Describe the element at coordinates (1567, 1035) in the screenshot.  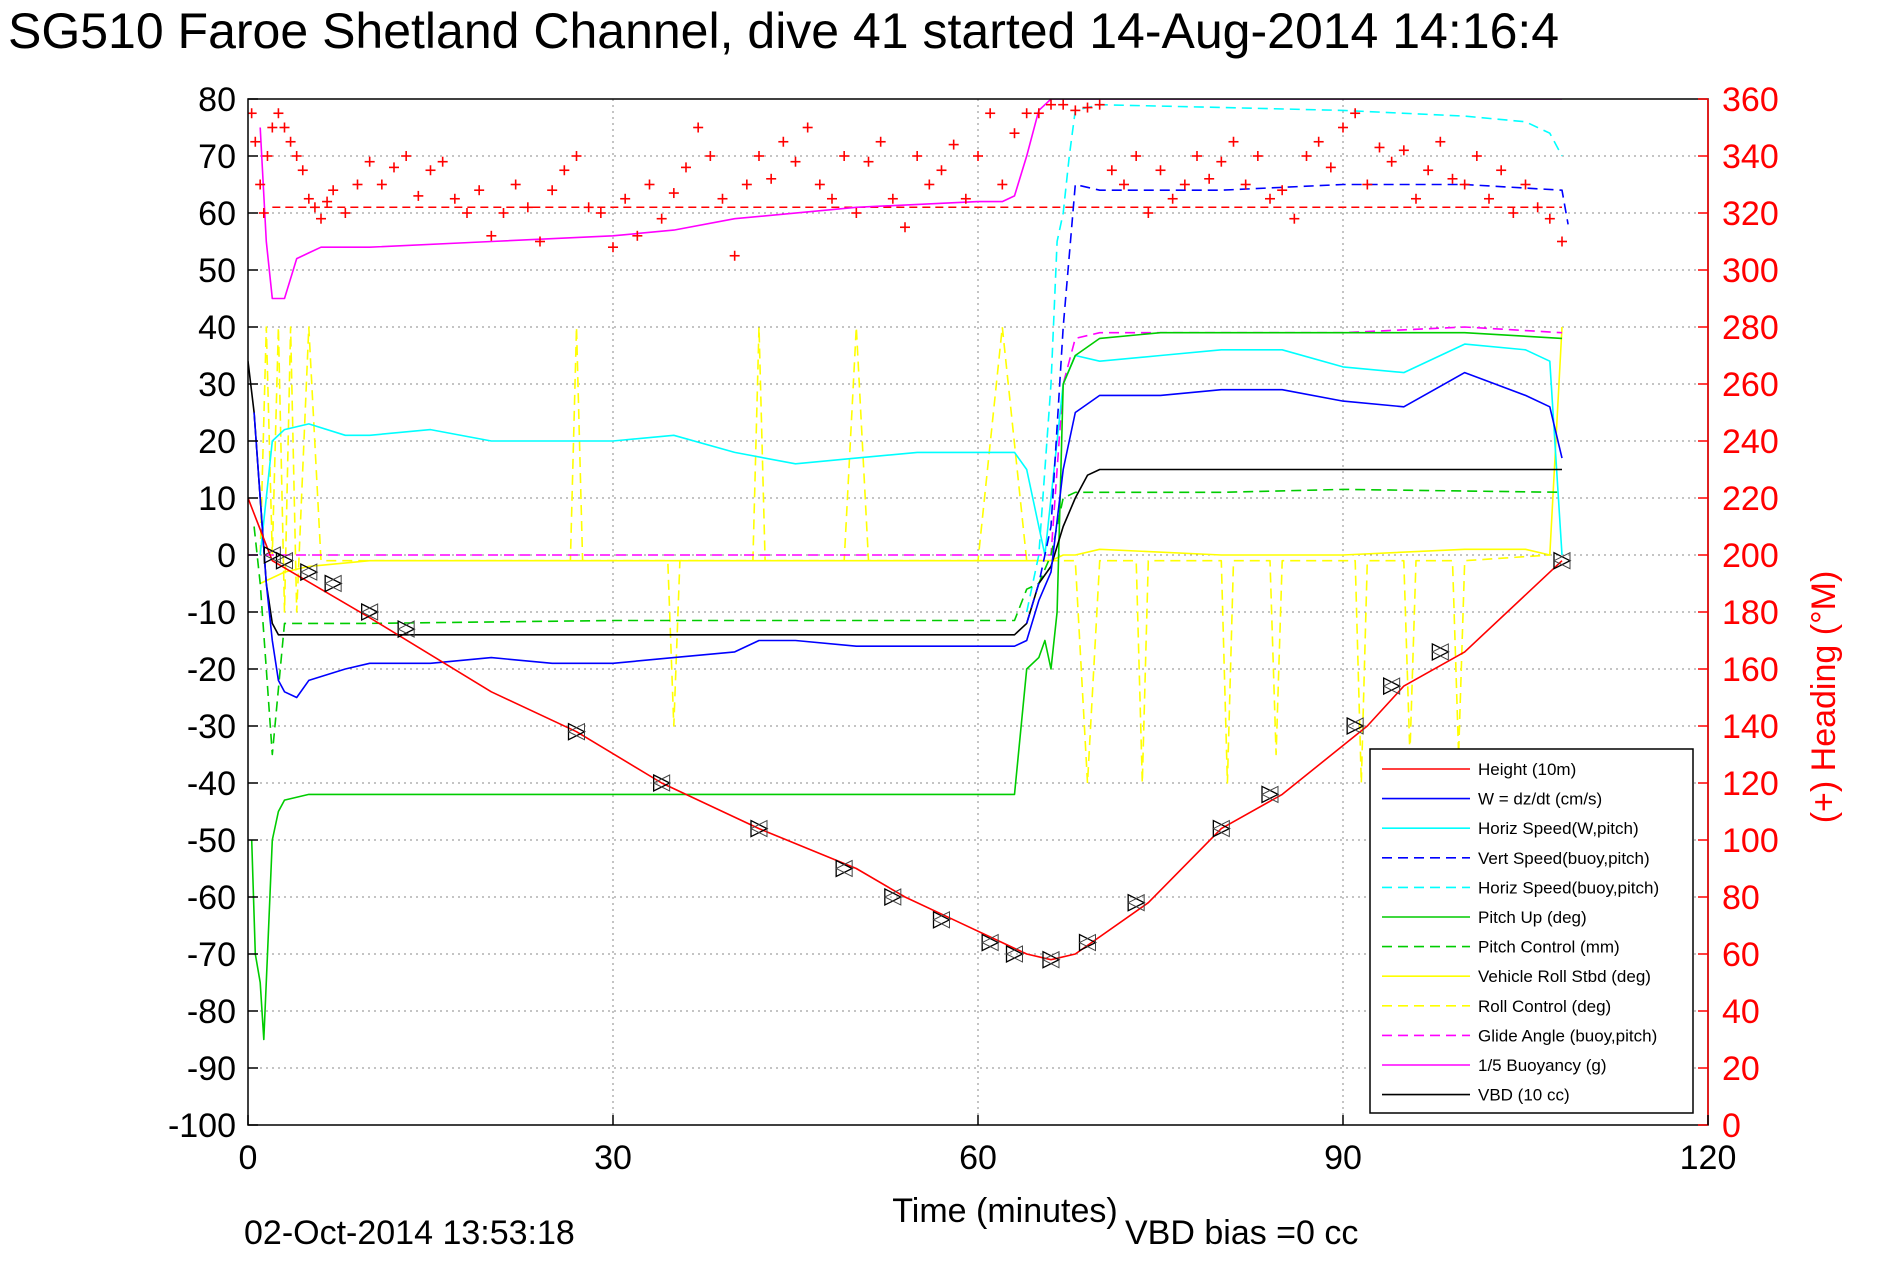
I see `legend-entry: Glide Angle (buoy,pitch)` at that location.